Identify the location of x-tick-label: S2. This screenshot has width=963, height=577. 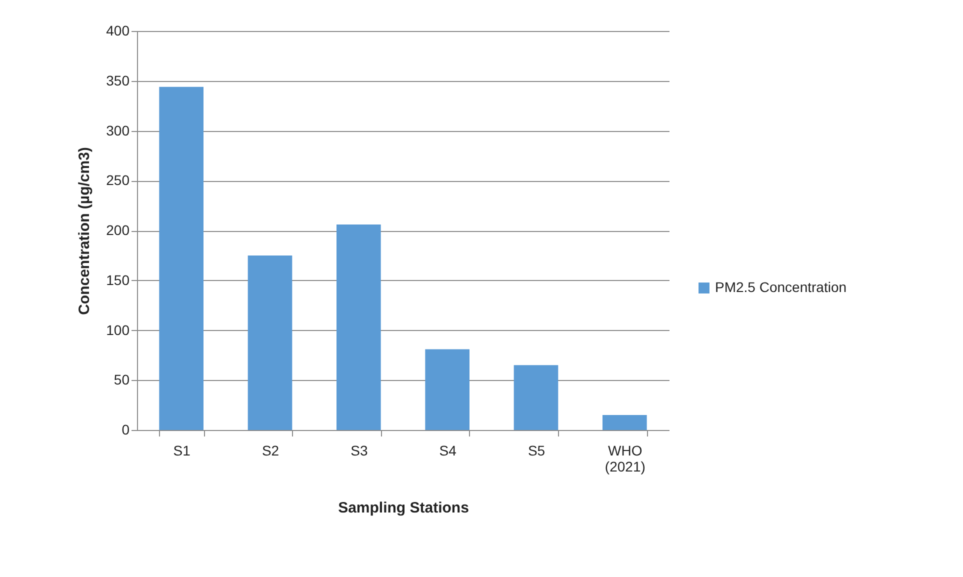
(271, 450).